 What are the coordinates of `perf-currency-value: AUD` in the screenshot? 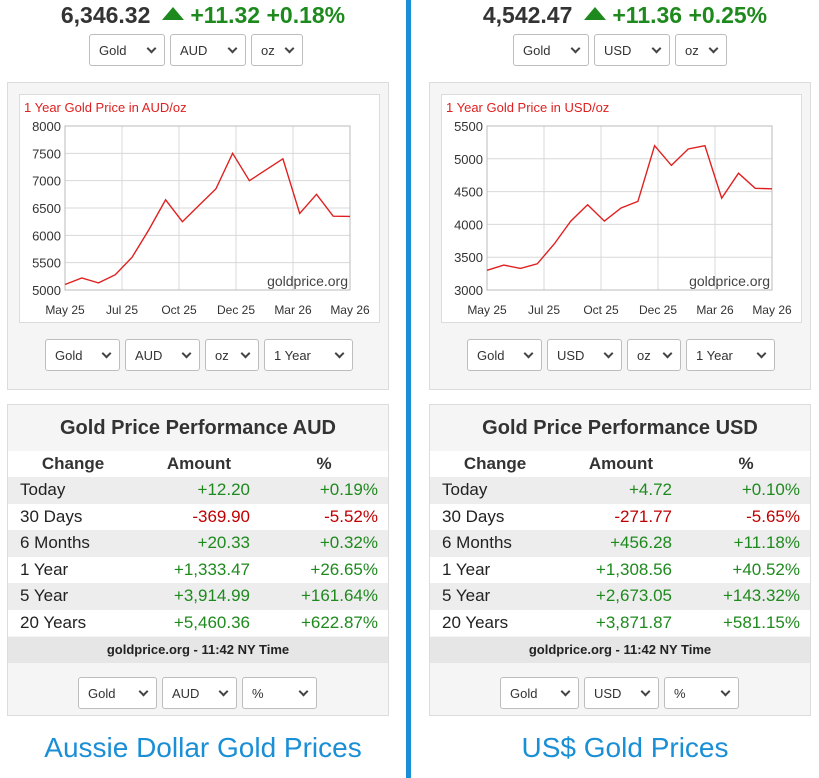 It's located at (186, 693).